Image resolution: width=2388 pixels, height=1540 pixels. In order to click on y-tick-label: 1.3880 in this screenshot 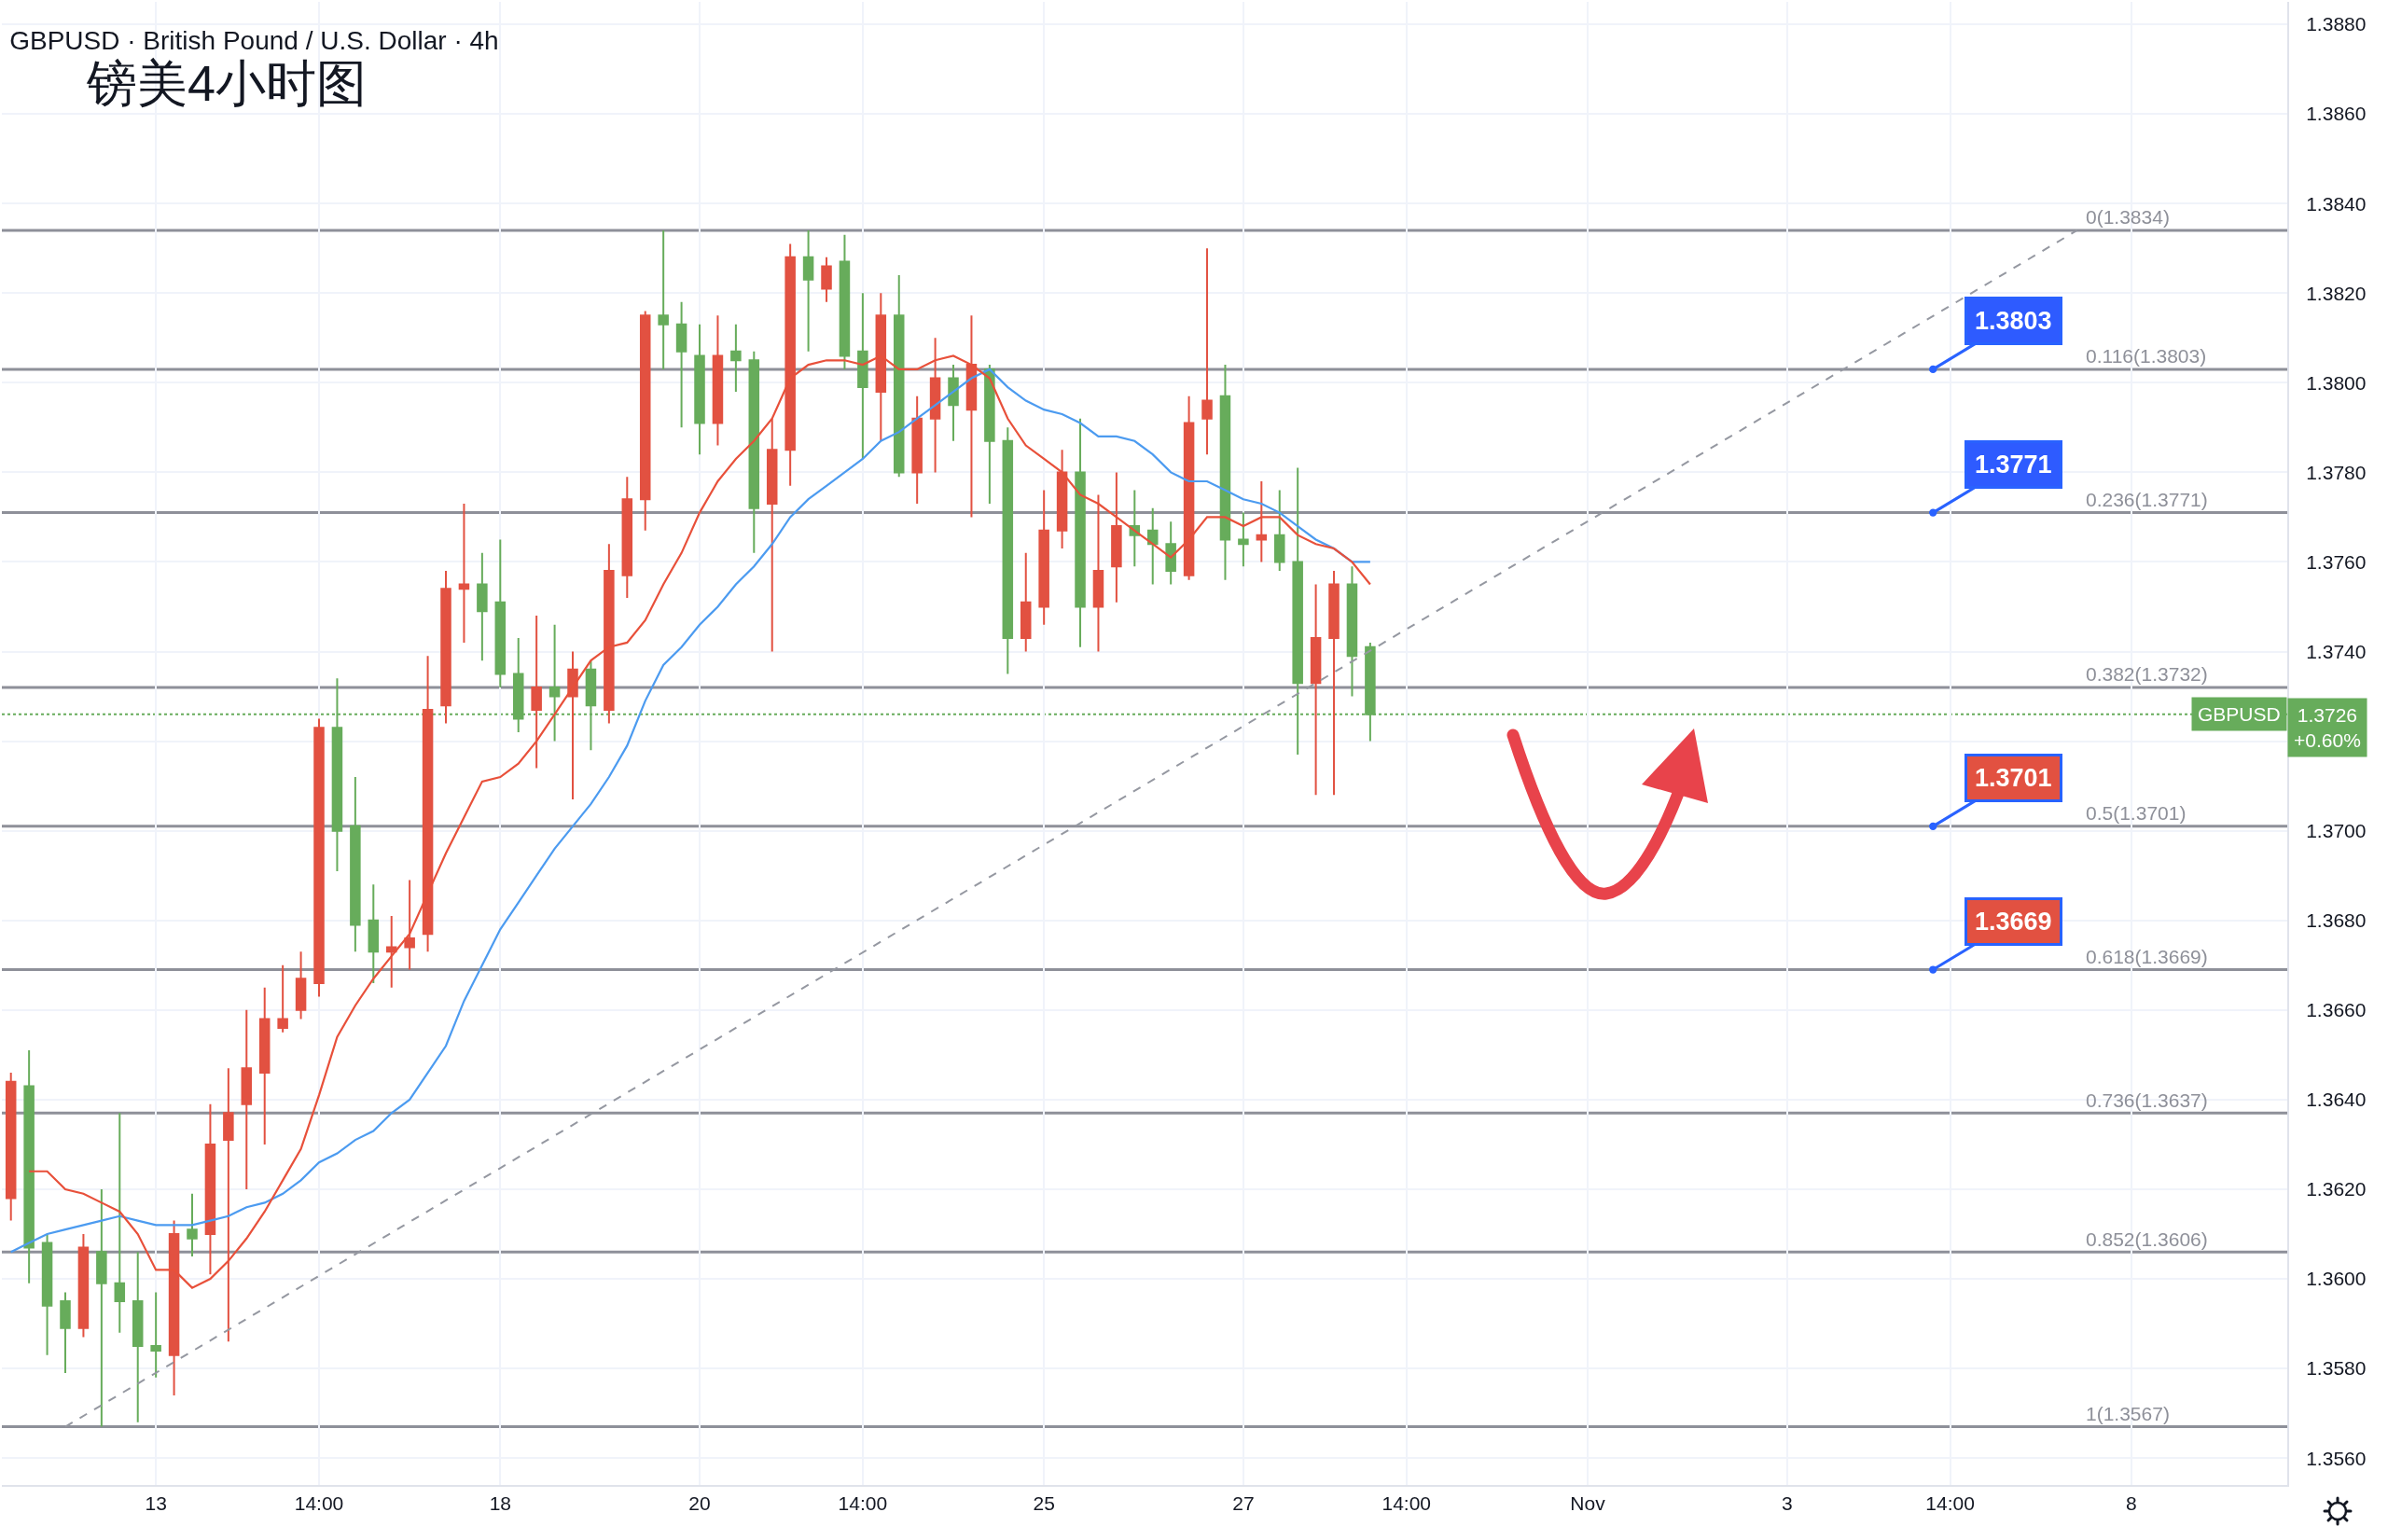, I will do `click(2336, 24)`.